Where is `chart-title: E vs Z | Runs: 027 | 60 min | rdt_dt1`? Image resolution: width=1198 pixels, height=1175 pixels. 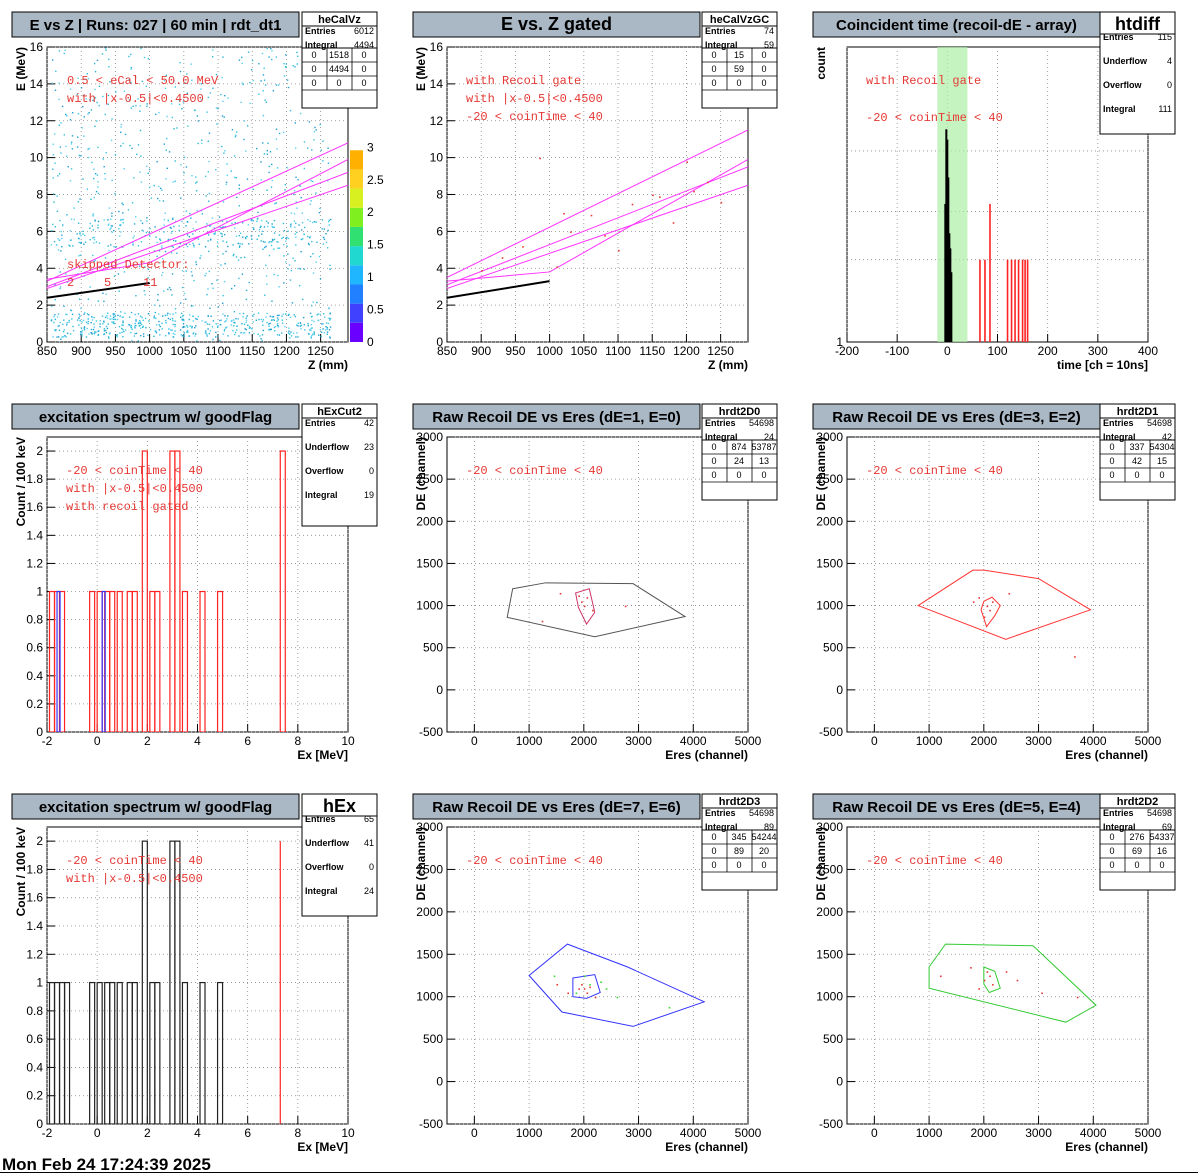
chart-title: E vs Z | Runs: 027 | 60 min | rdt_dt1 is located at coordinates (156, 25).